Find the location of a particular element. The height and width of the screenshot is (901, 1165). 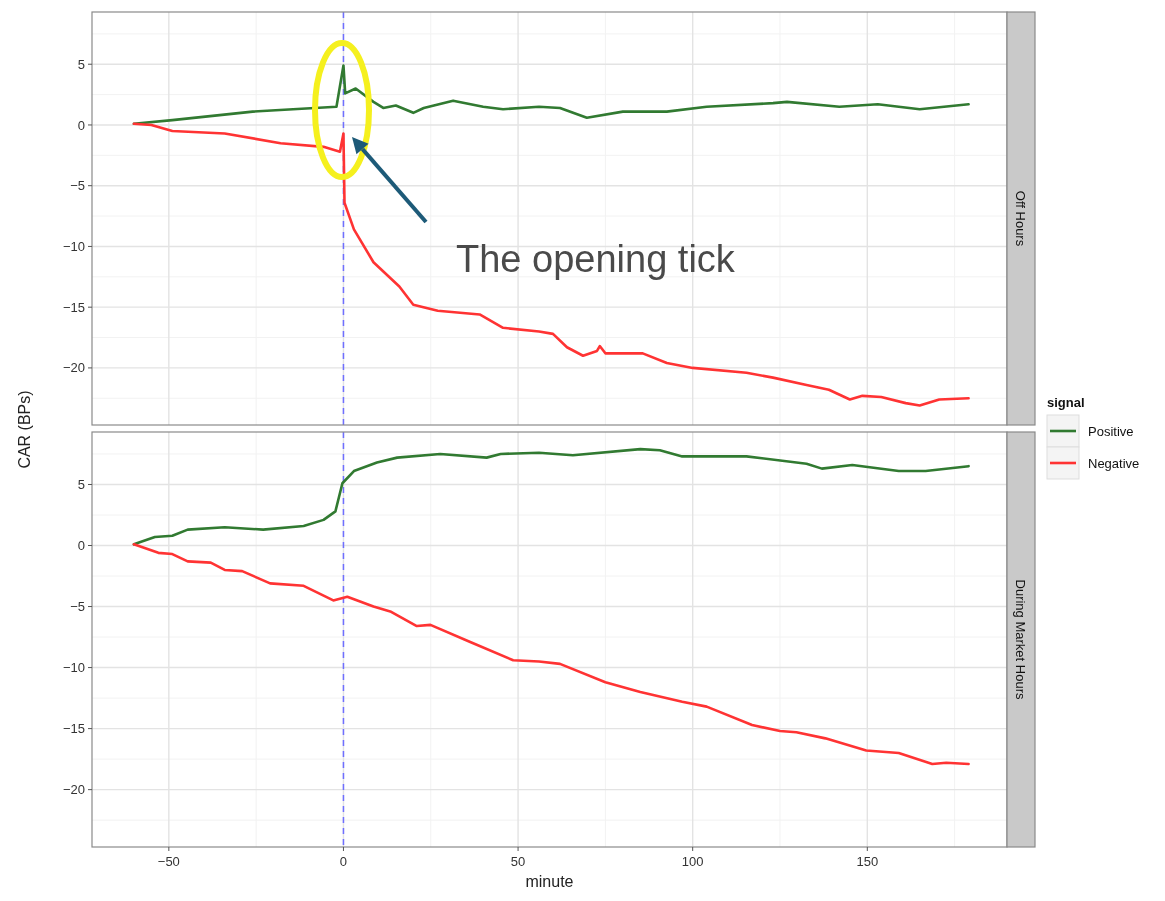

text: Off Hours is located at coordinates (1021, 218).